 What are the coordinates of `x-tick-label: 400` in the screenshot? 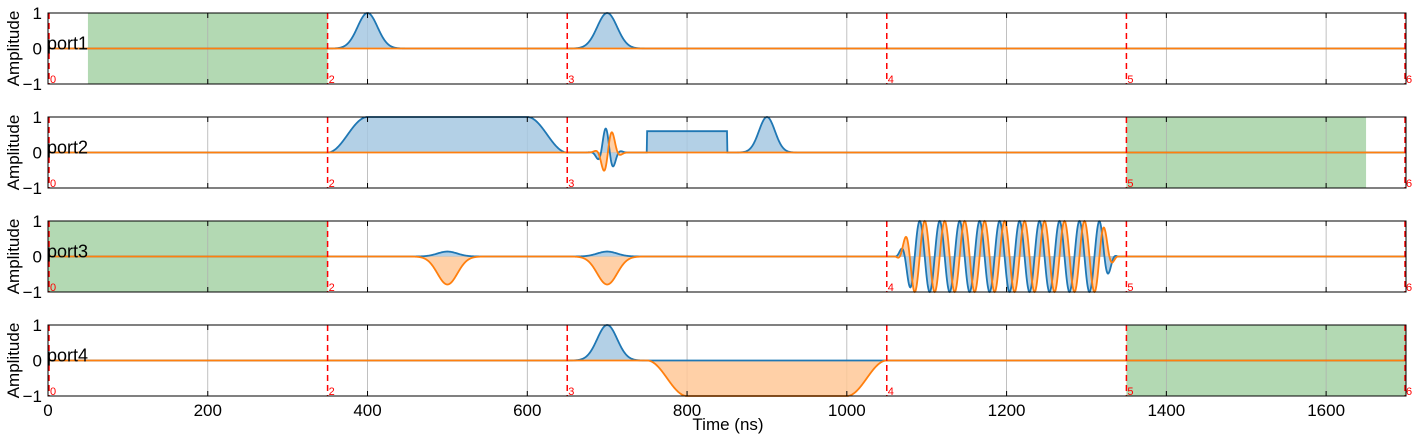 It's located at (367, 410).